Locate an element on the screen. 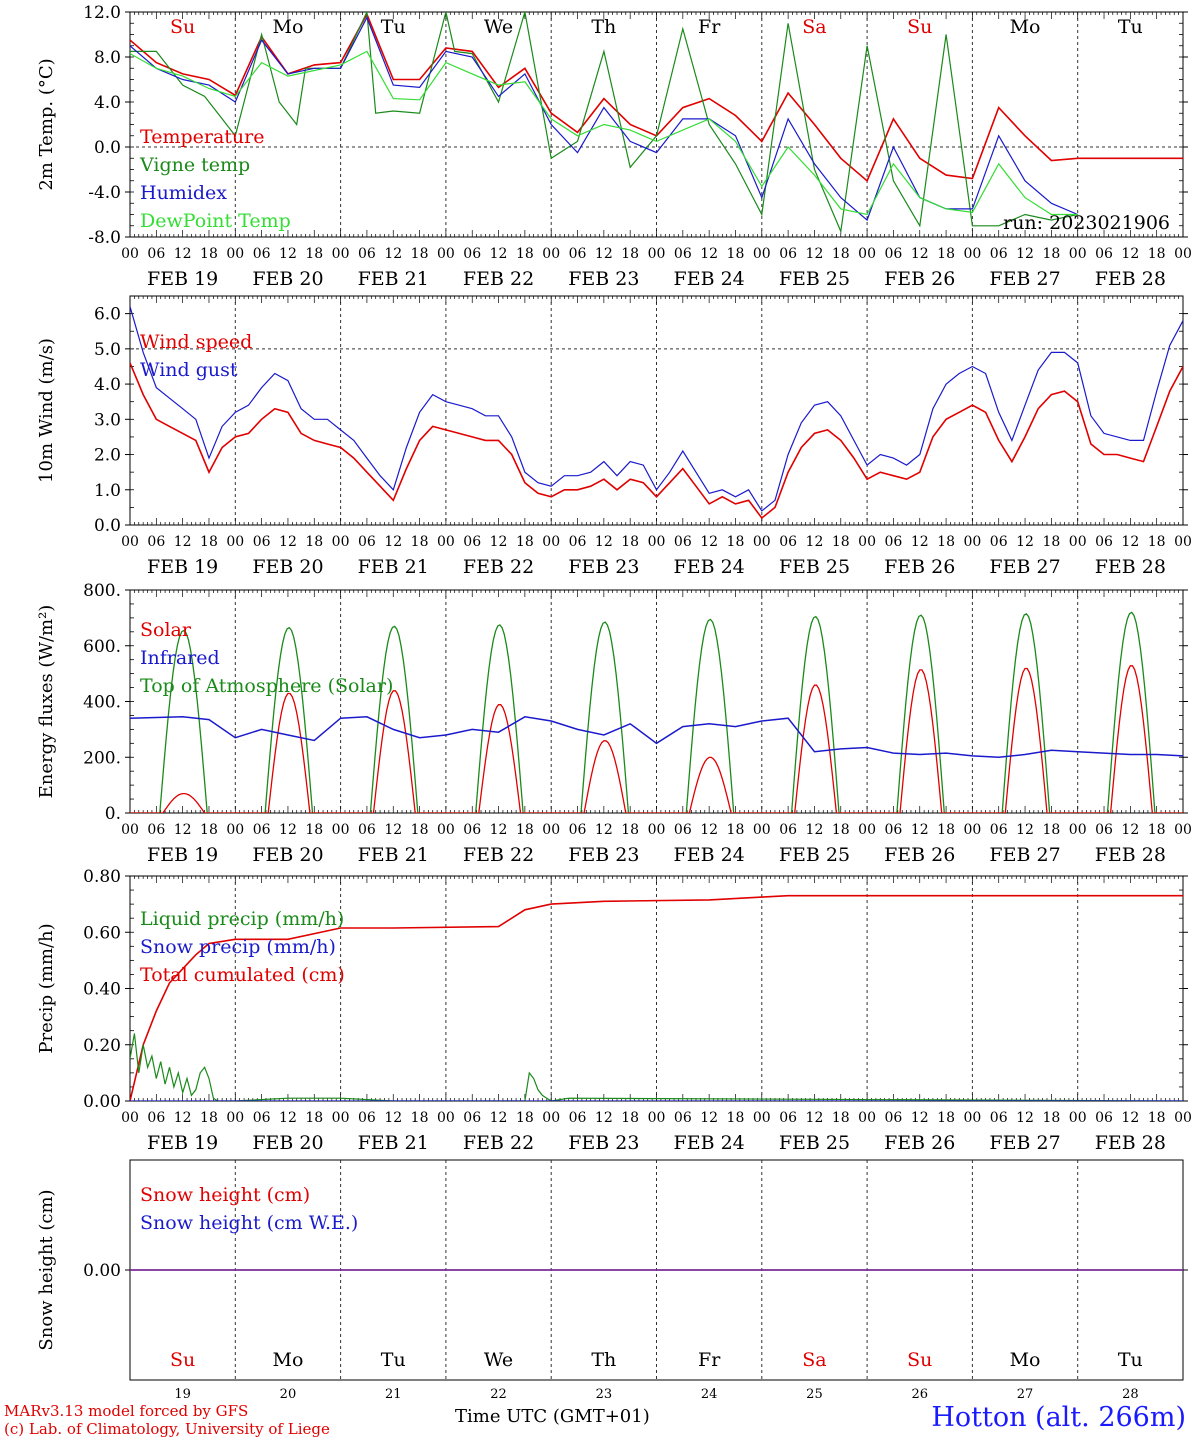 The image size is (1194, 1440). day-label: FEB 23 is located at coordinates (603, 567).